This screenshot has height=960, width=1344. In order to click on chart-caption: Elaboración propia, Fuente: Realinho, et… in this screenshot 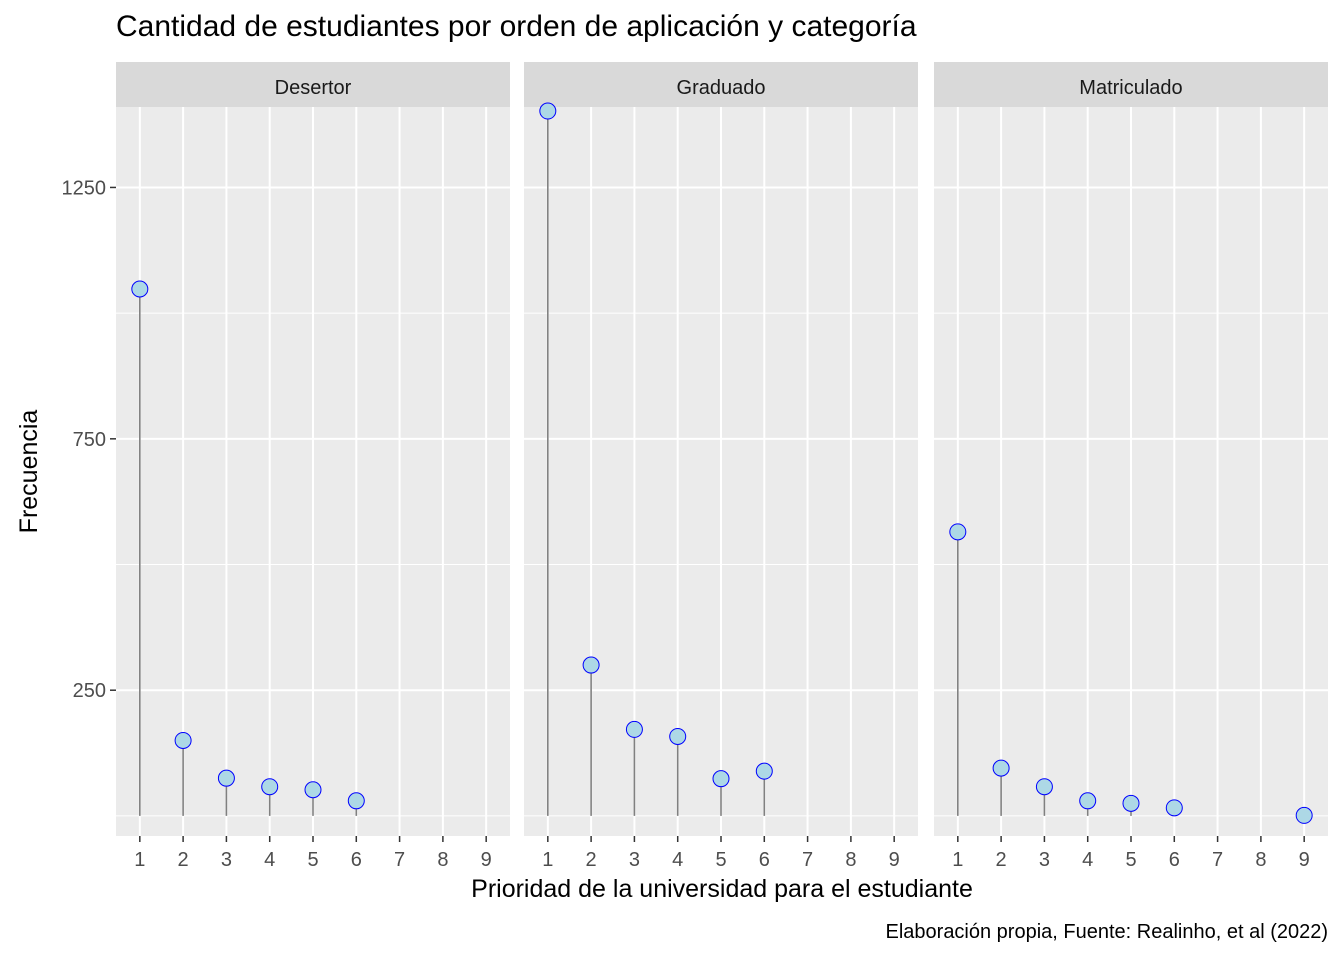, I will do `click(1107, 932)`.